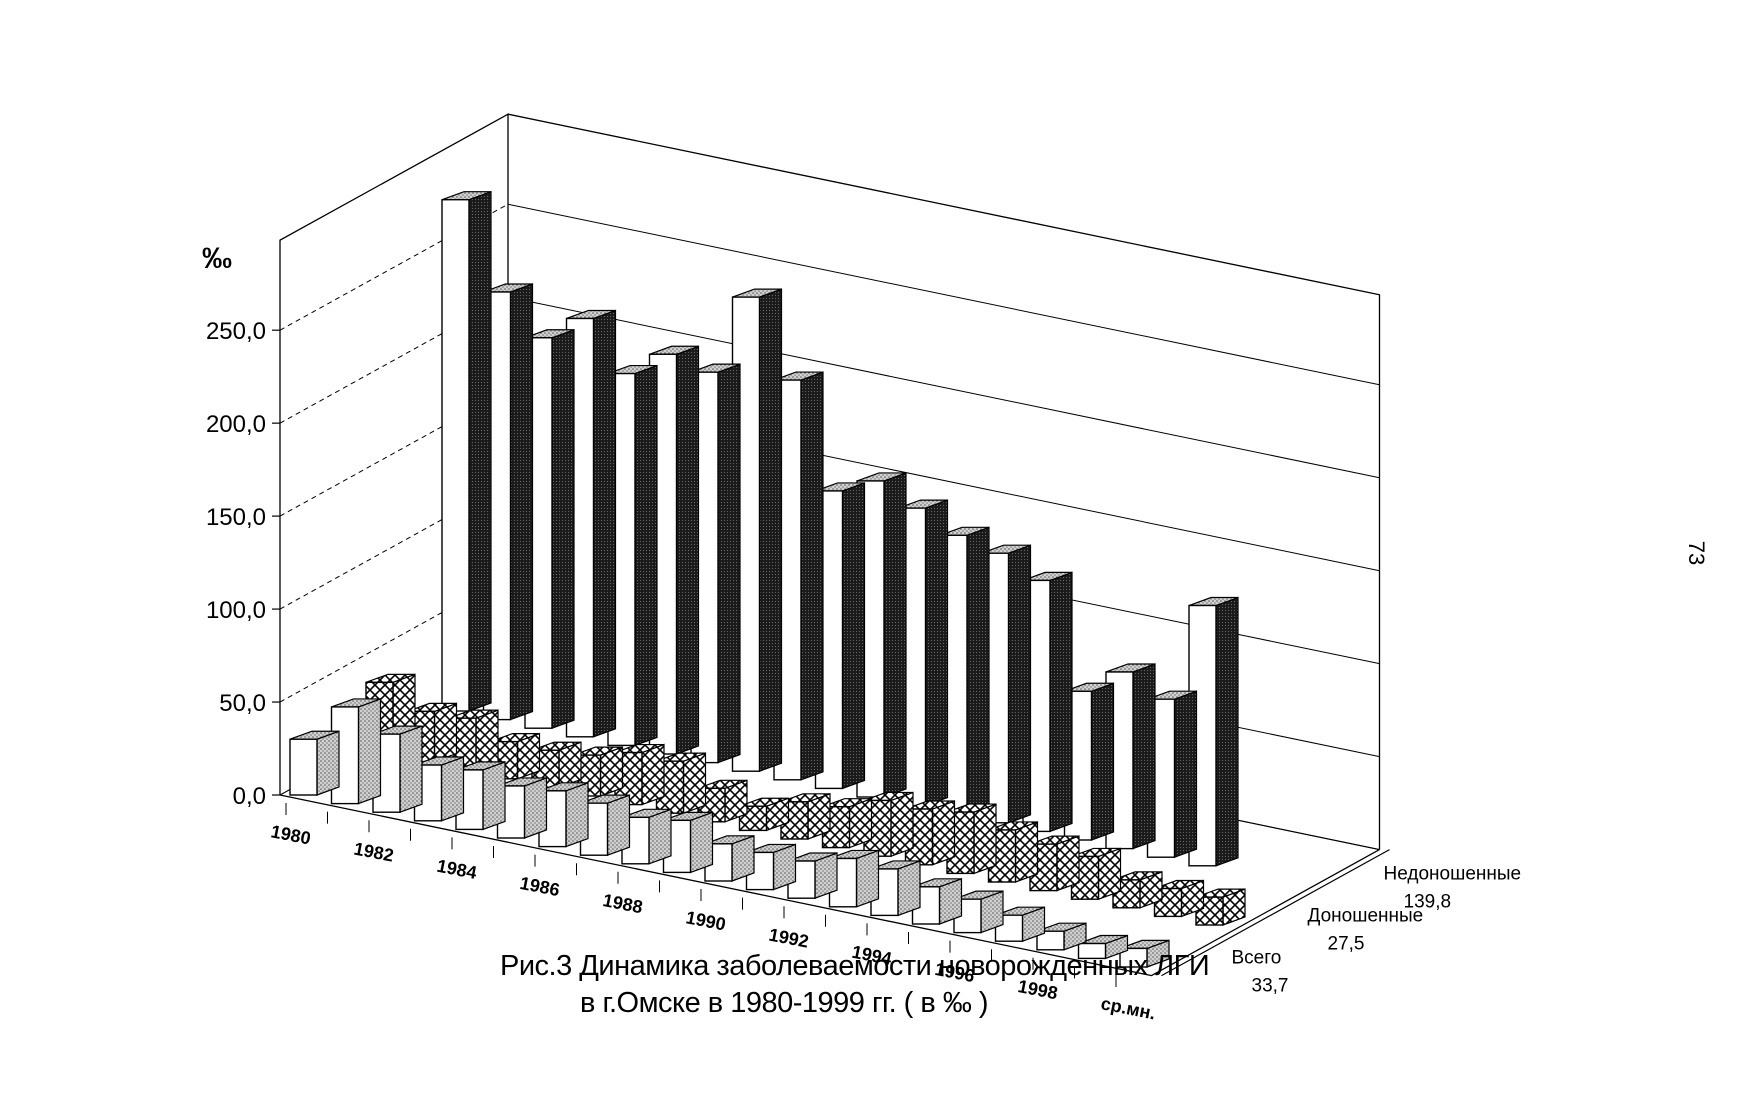 This screenshot has height=1119, width=1748. What do you see at coordinates (1453, 874) in the screenshot?
I see `series-label: Недоношенные` at bounding box center [1453, 874].